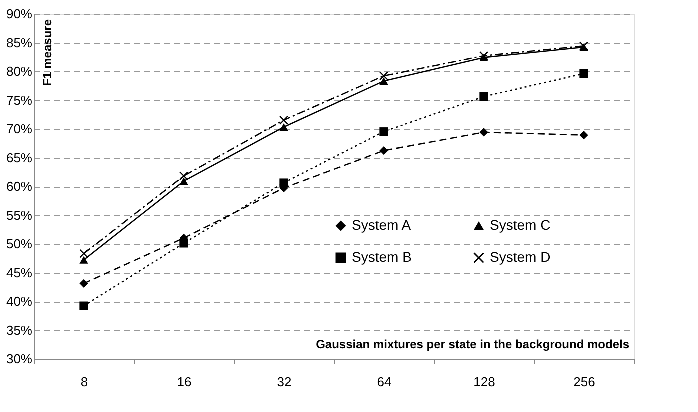  I want to click on y-tick-label: 75%, so click(19, 100).